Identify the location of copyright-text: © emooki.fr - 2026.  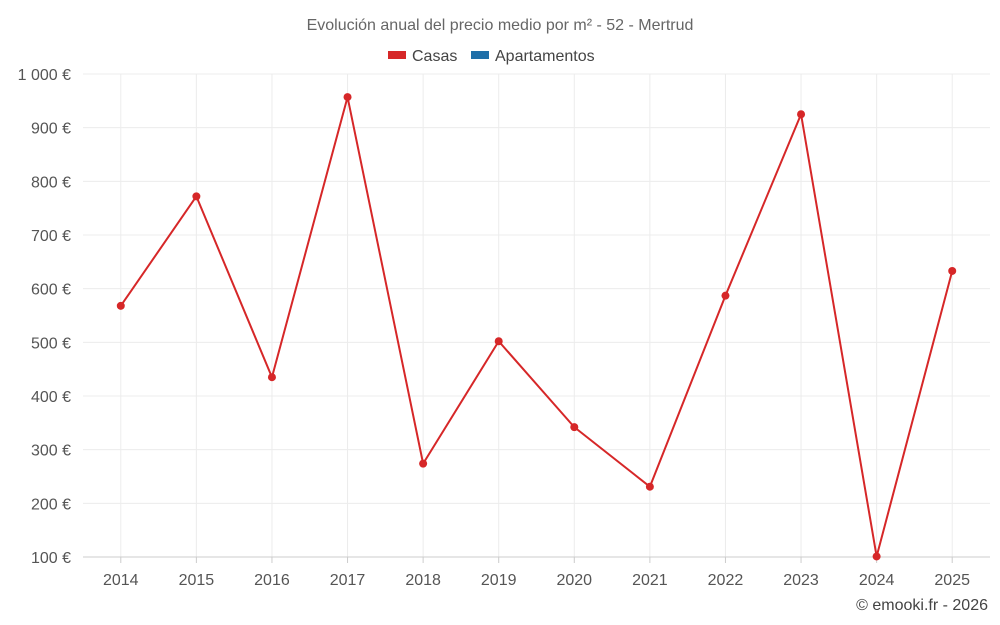
(922, 605).